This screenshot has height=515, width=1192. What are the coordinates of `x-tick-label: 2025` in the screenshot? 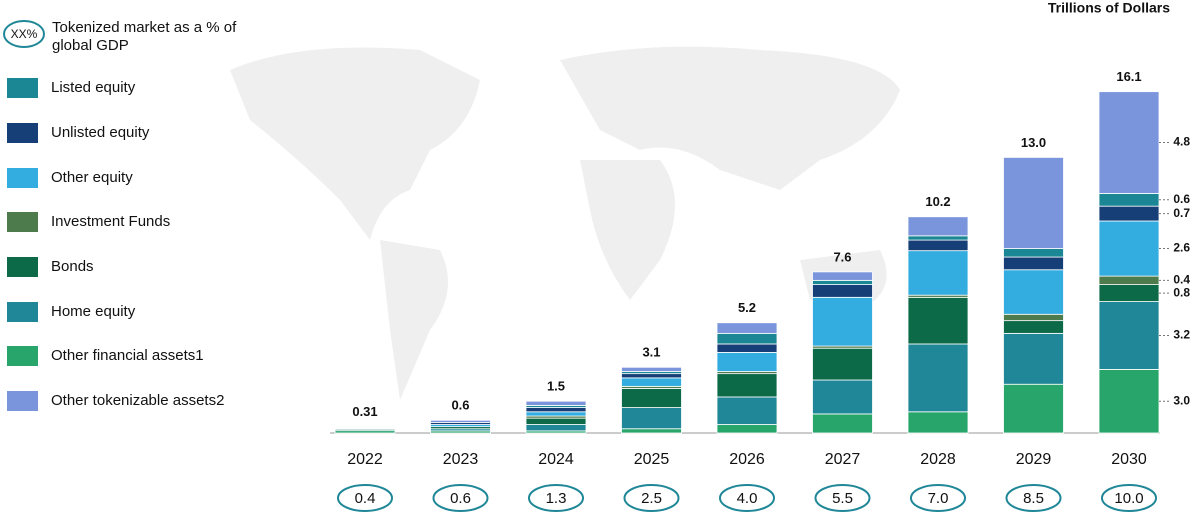 It's located at (652, 459).